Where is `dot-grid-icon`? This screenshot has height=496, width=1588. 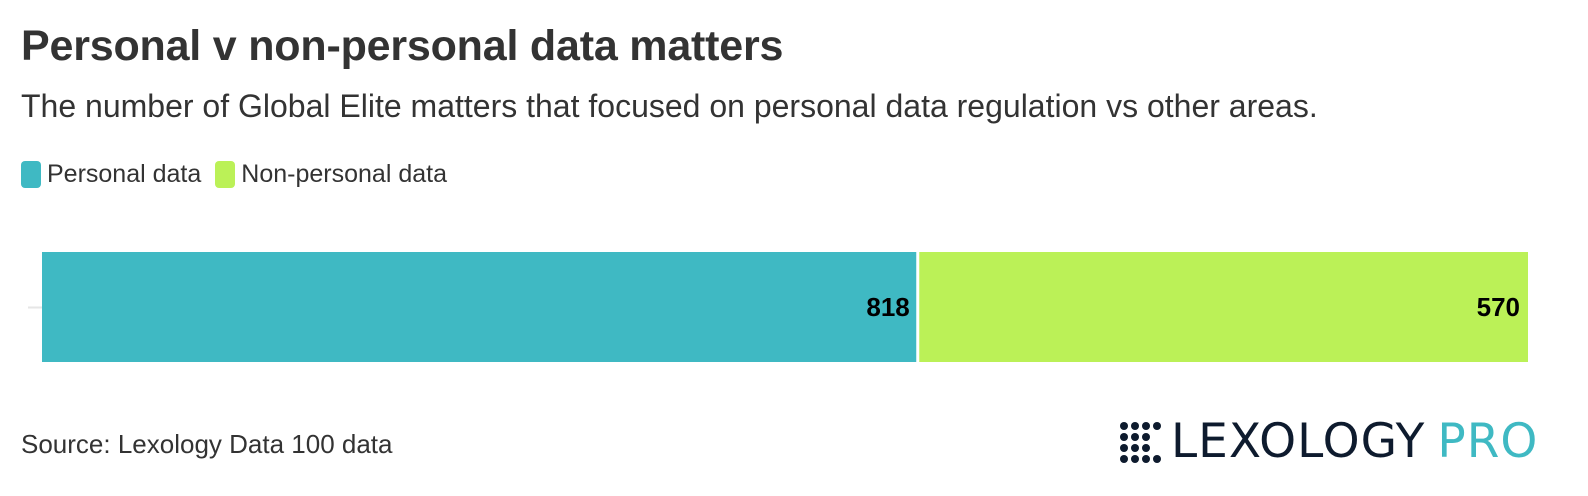 dot-grid-icon is located at coordinates (1140, 442).